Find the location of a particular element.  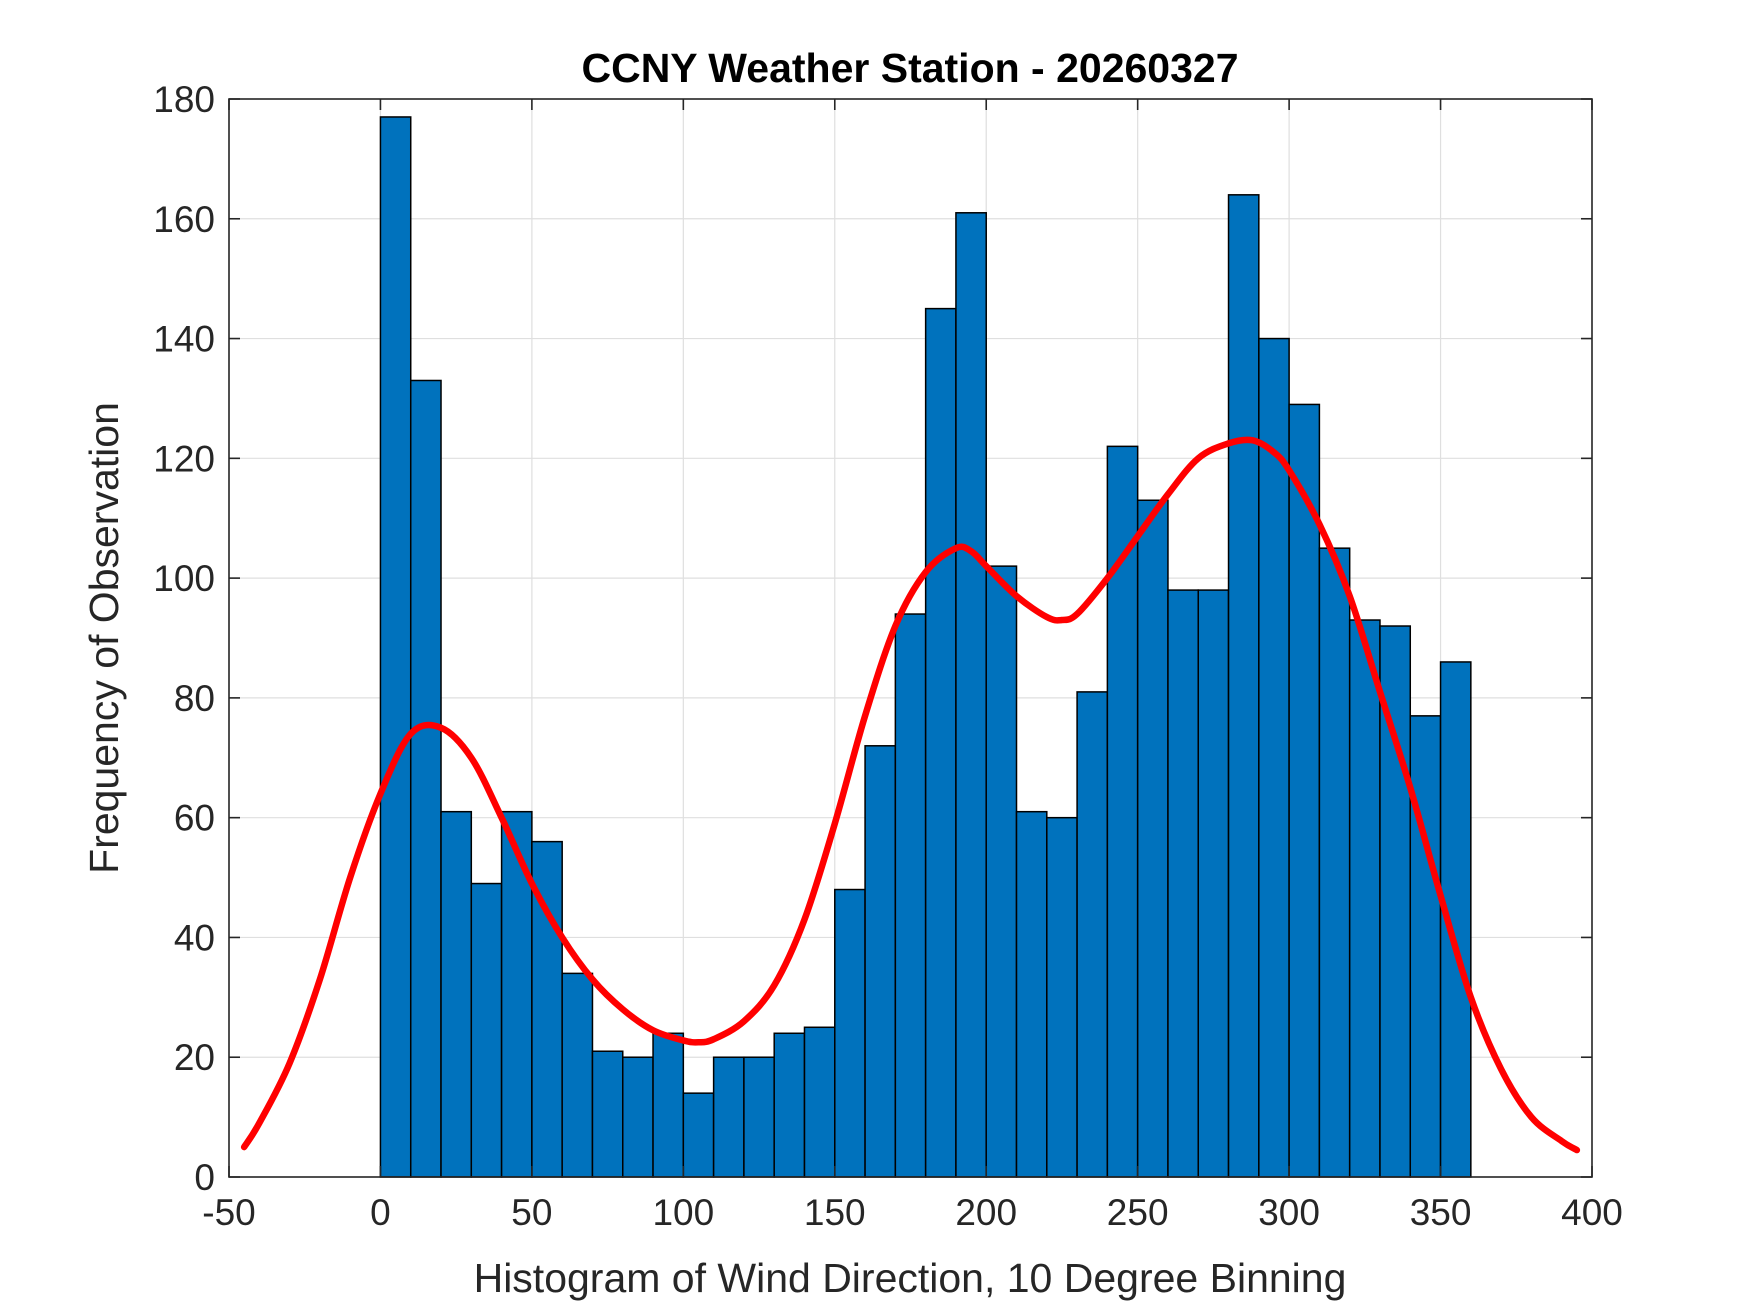

x-tick-label: 350 is located at coordinates (1441, 1212).